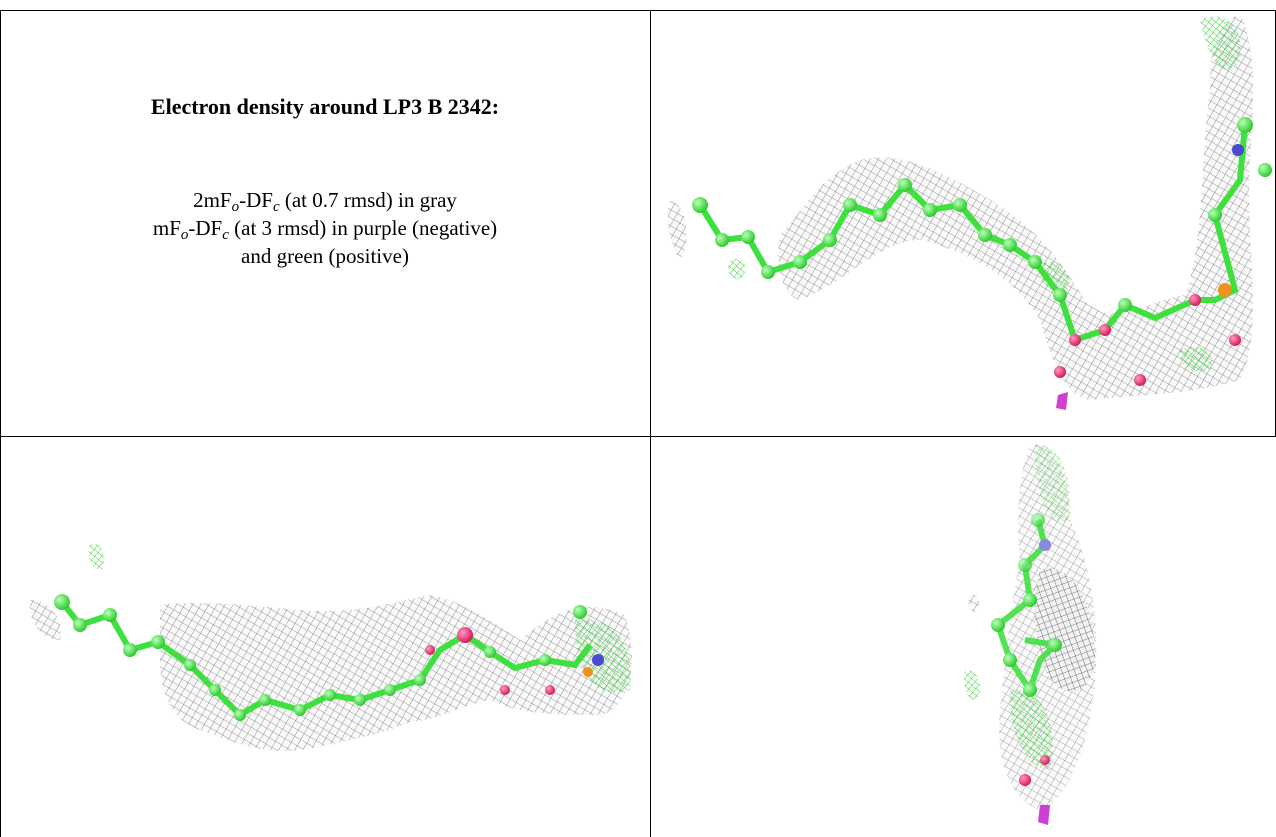 The width and height of the screenshot is (1276, 837). Describe the element at coordinates (368, 200) in the screenshot. I see `caption-text: (at 0.7 rmsd) in gray` at that location.